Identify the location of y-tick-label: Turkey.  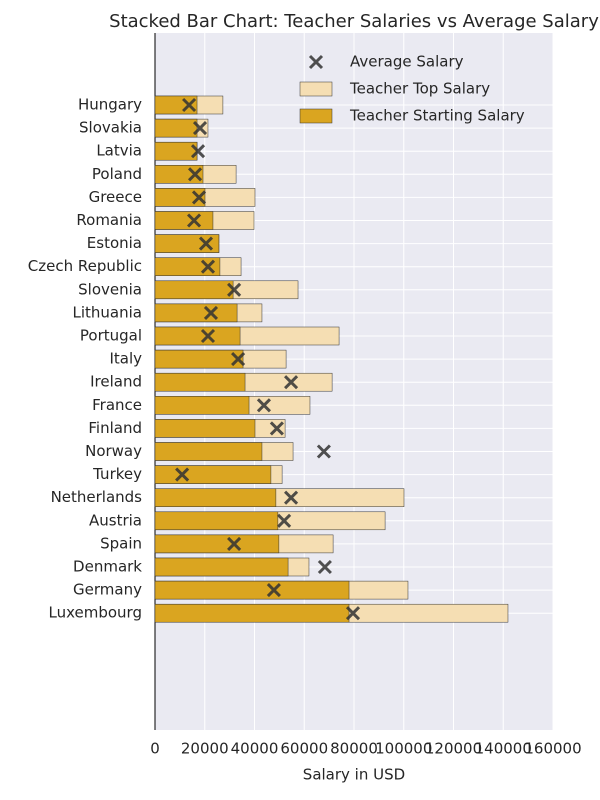
(117, 474).